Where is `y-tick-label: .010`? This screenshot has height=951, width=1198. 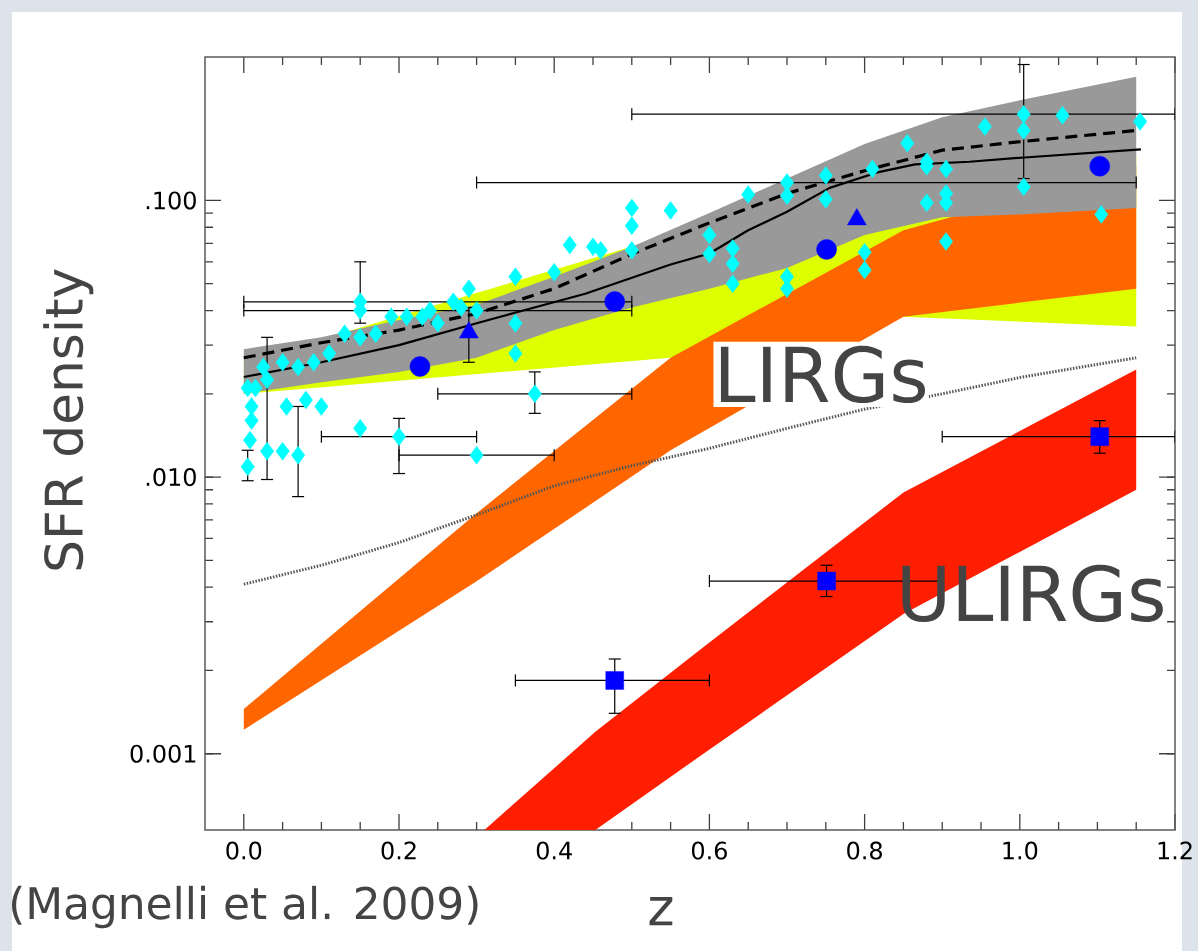 y-tick-label: .010 is located at coordinates (171, 477).